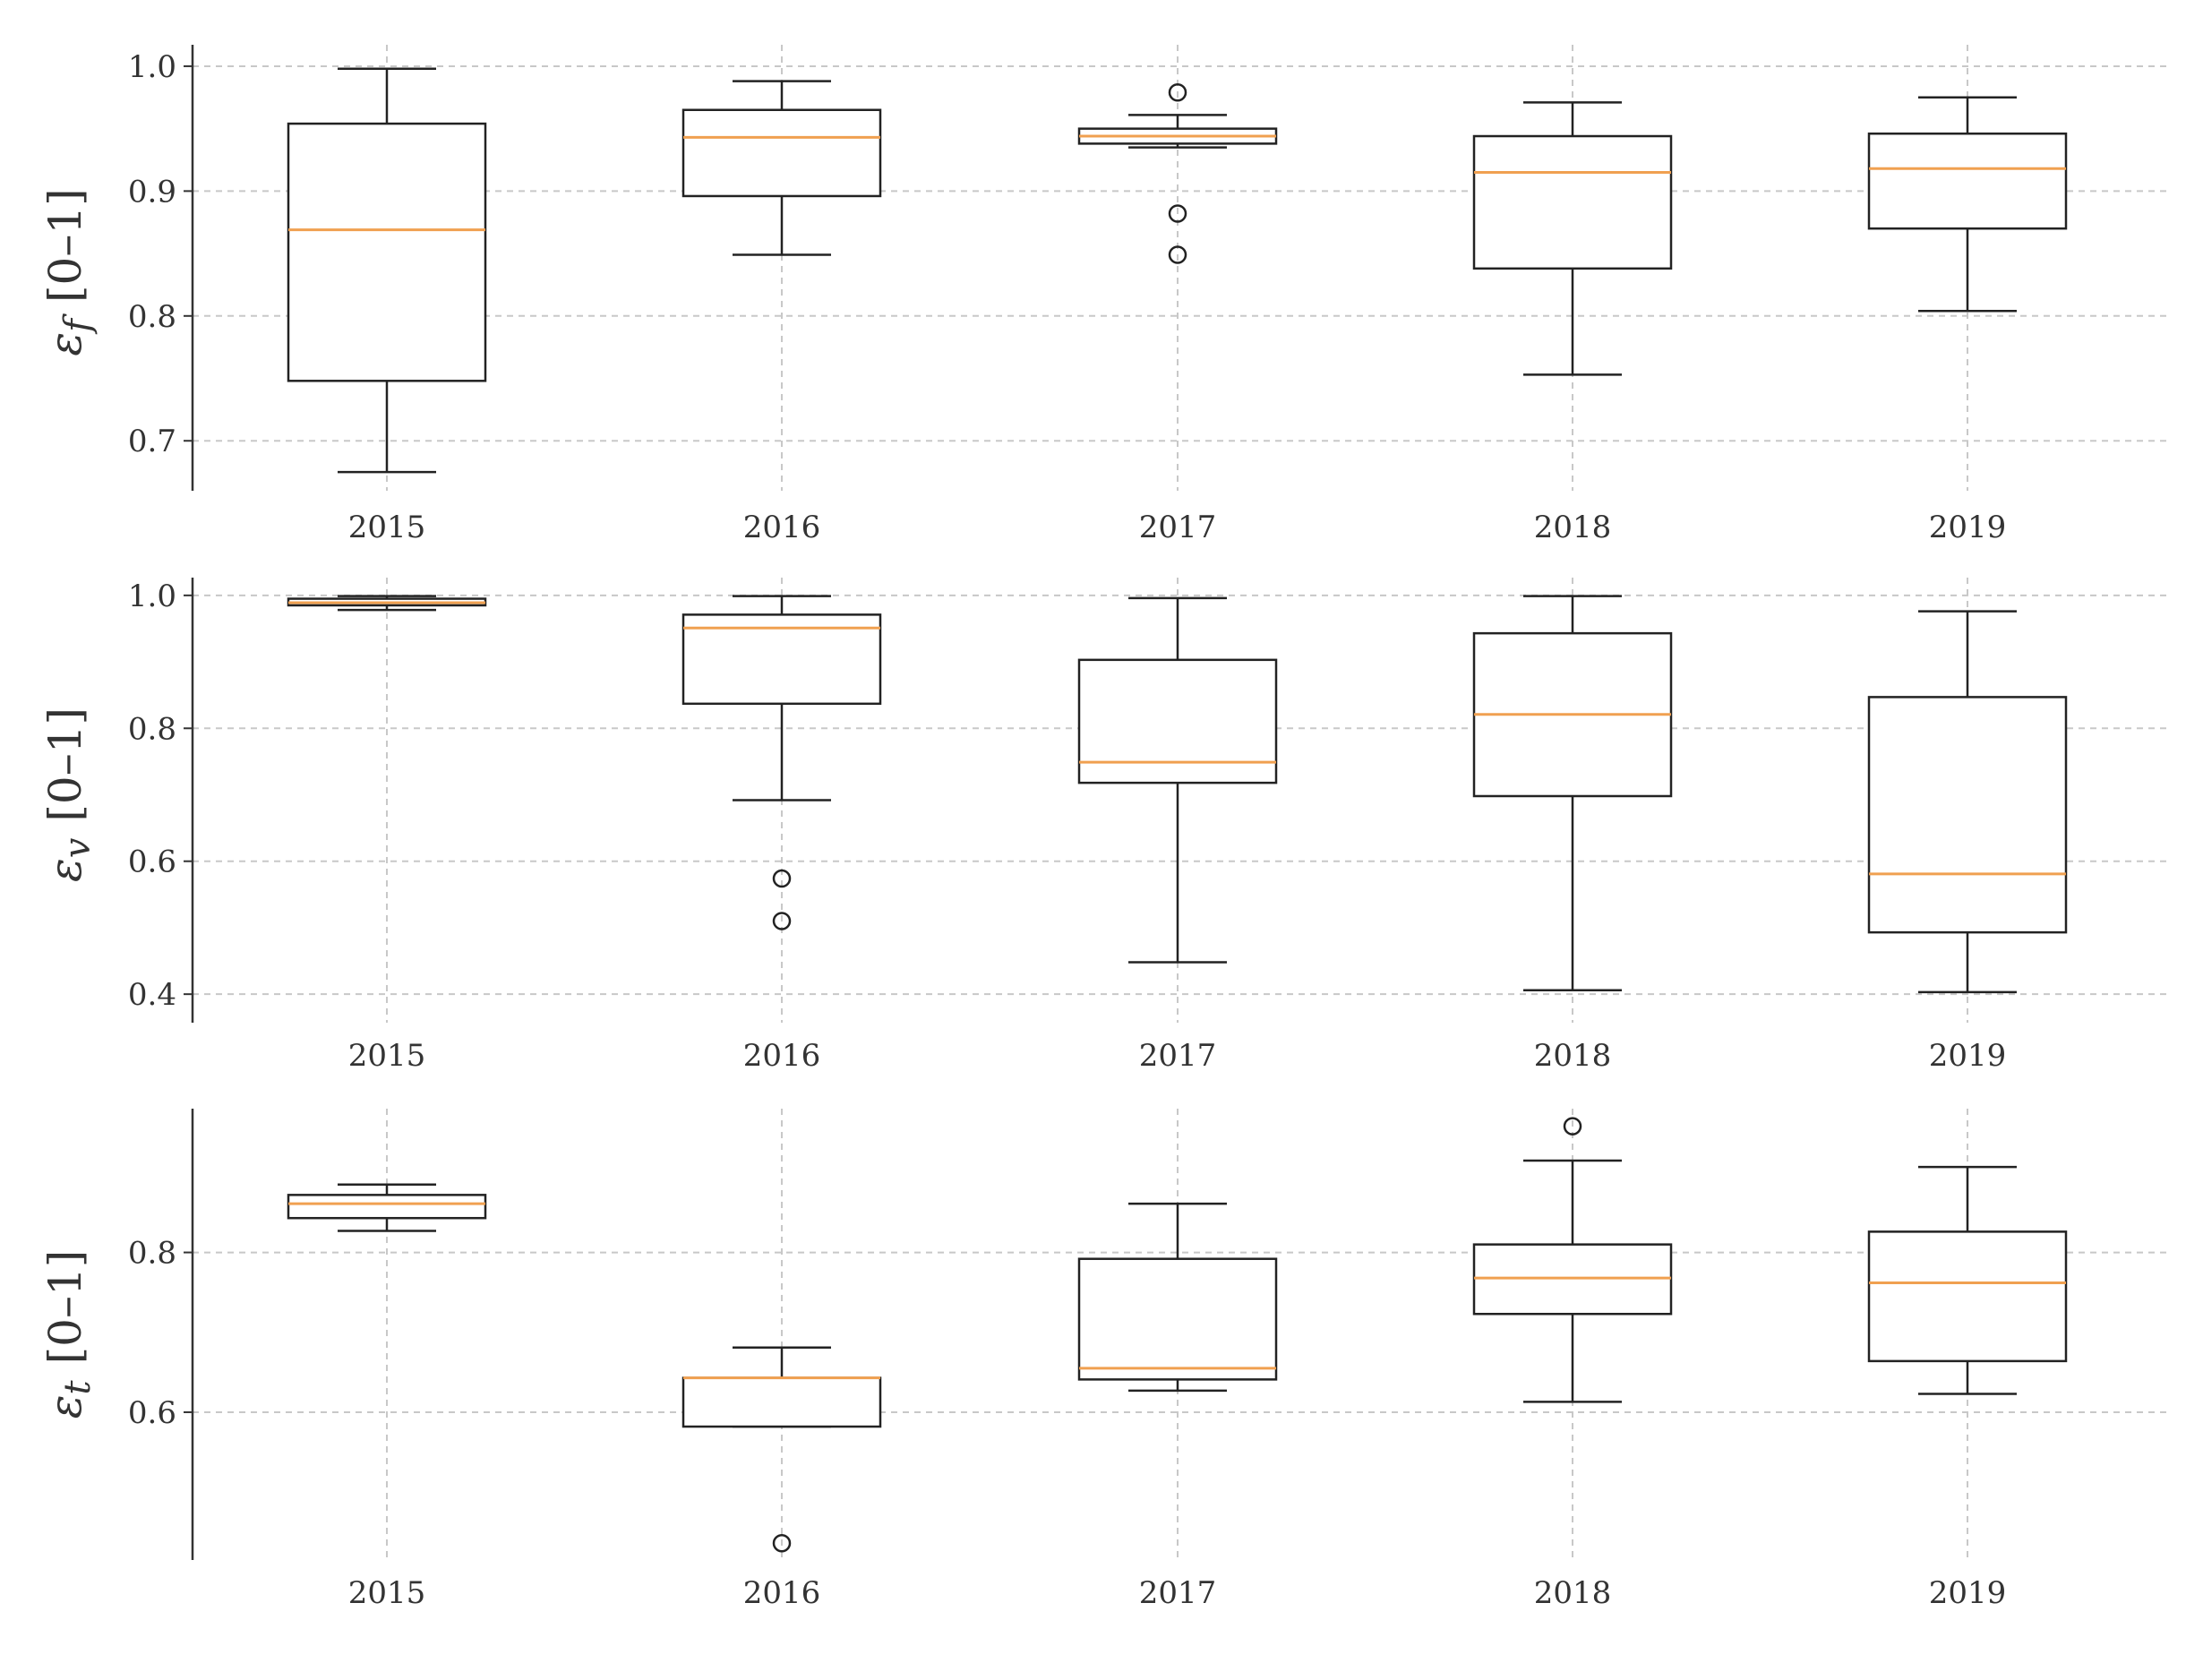 The image size is (2203, 1680). What do you see at coordinates (152, 441) in the screenshot?
I see `y-tick-label: 0.7` at bounding box center [152, 441].